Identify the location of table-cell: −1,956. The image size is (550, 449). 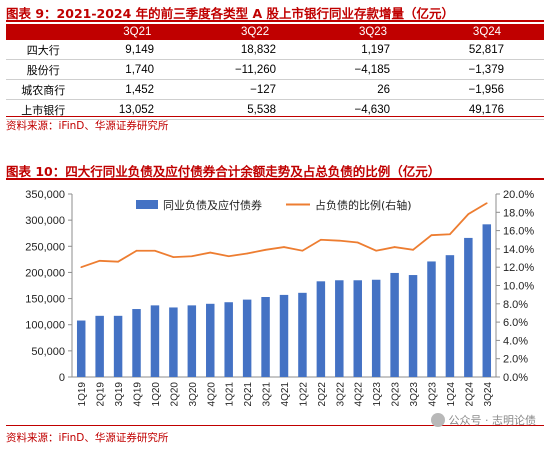
(487, 89).